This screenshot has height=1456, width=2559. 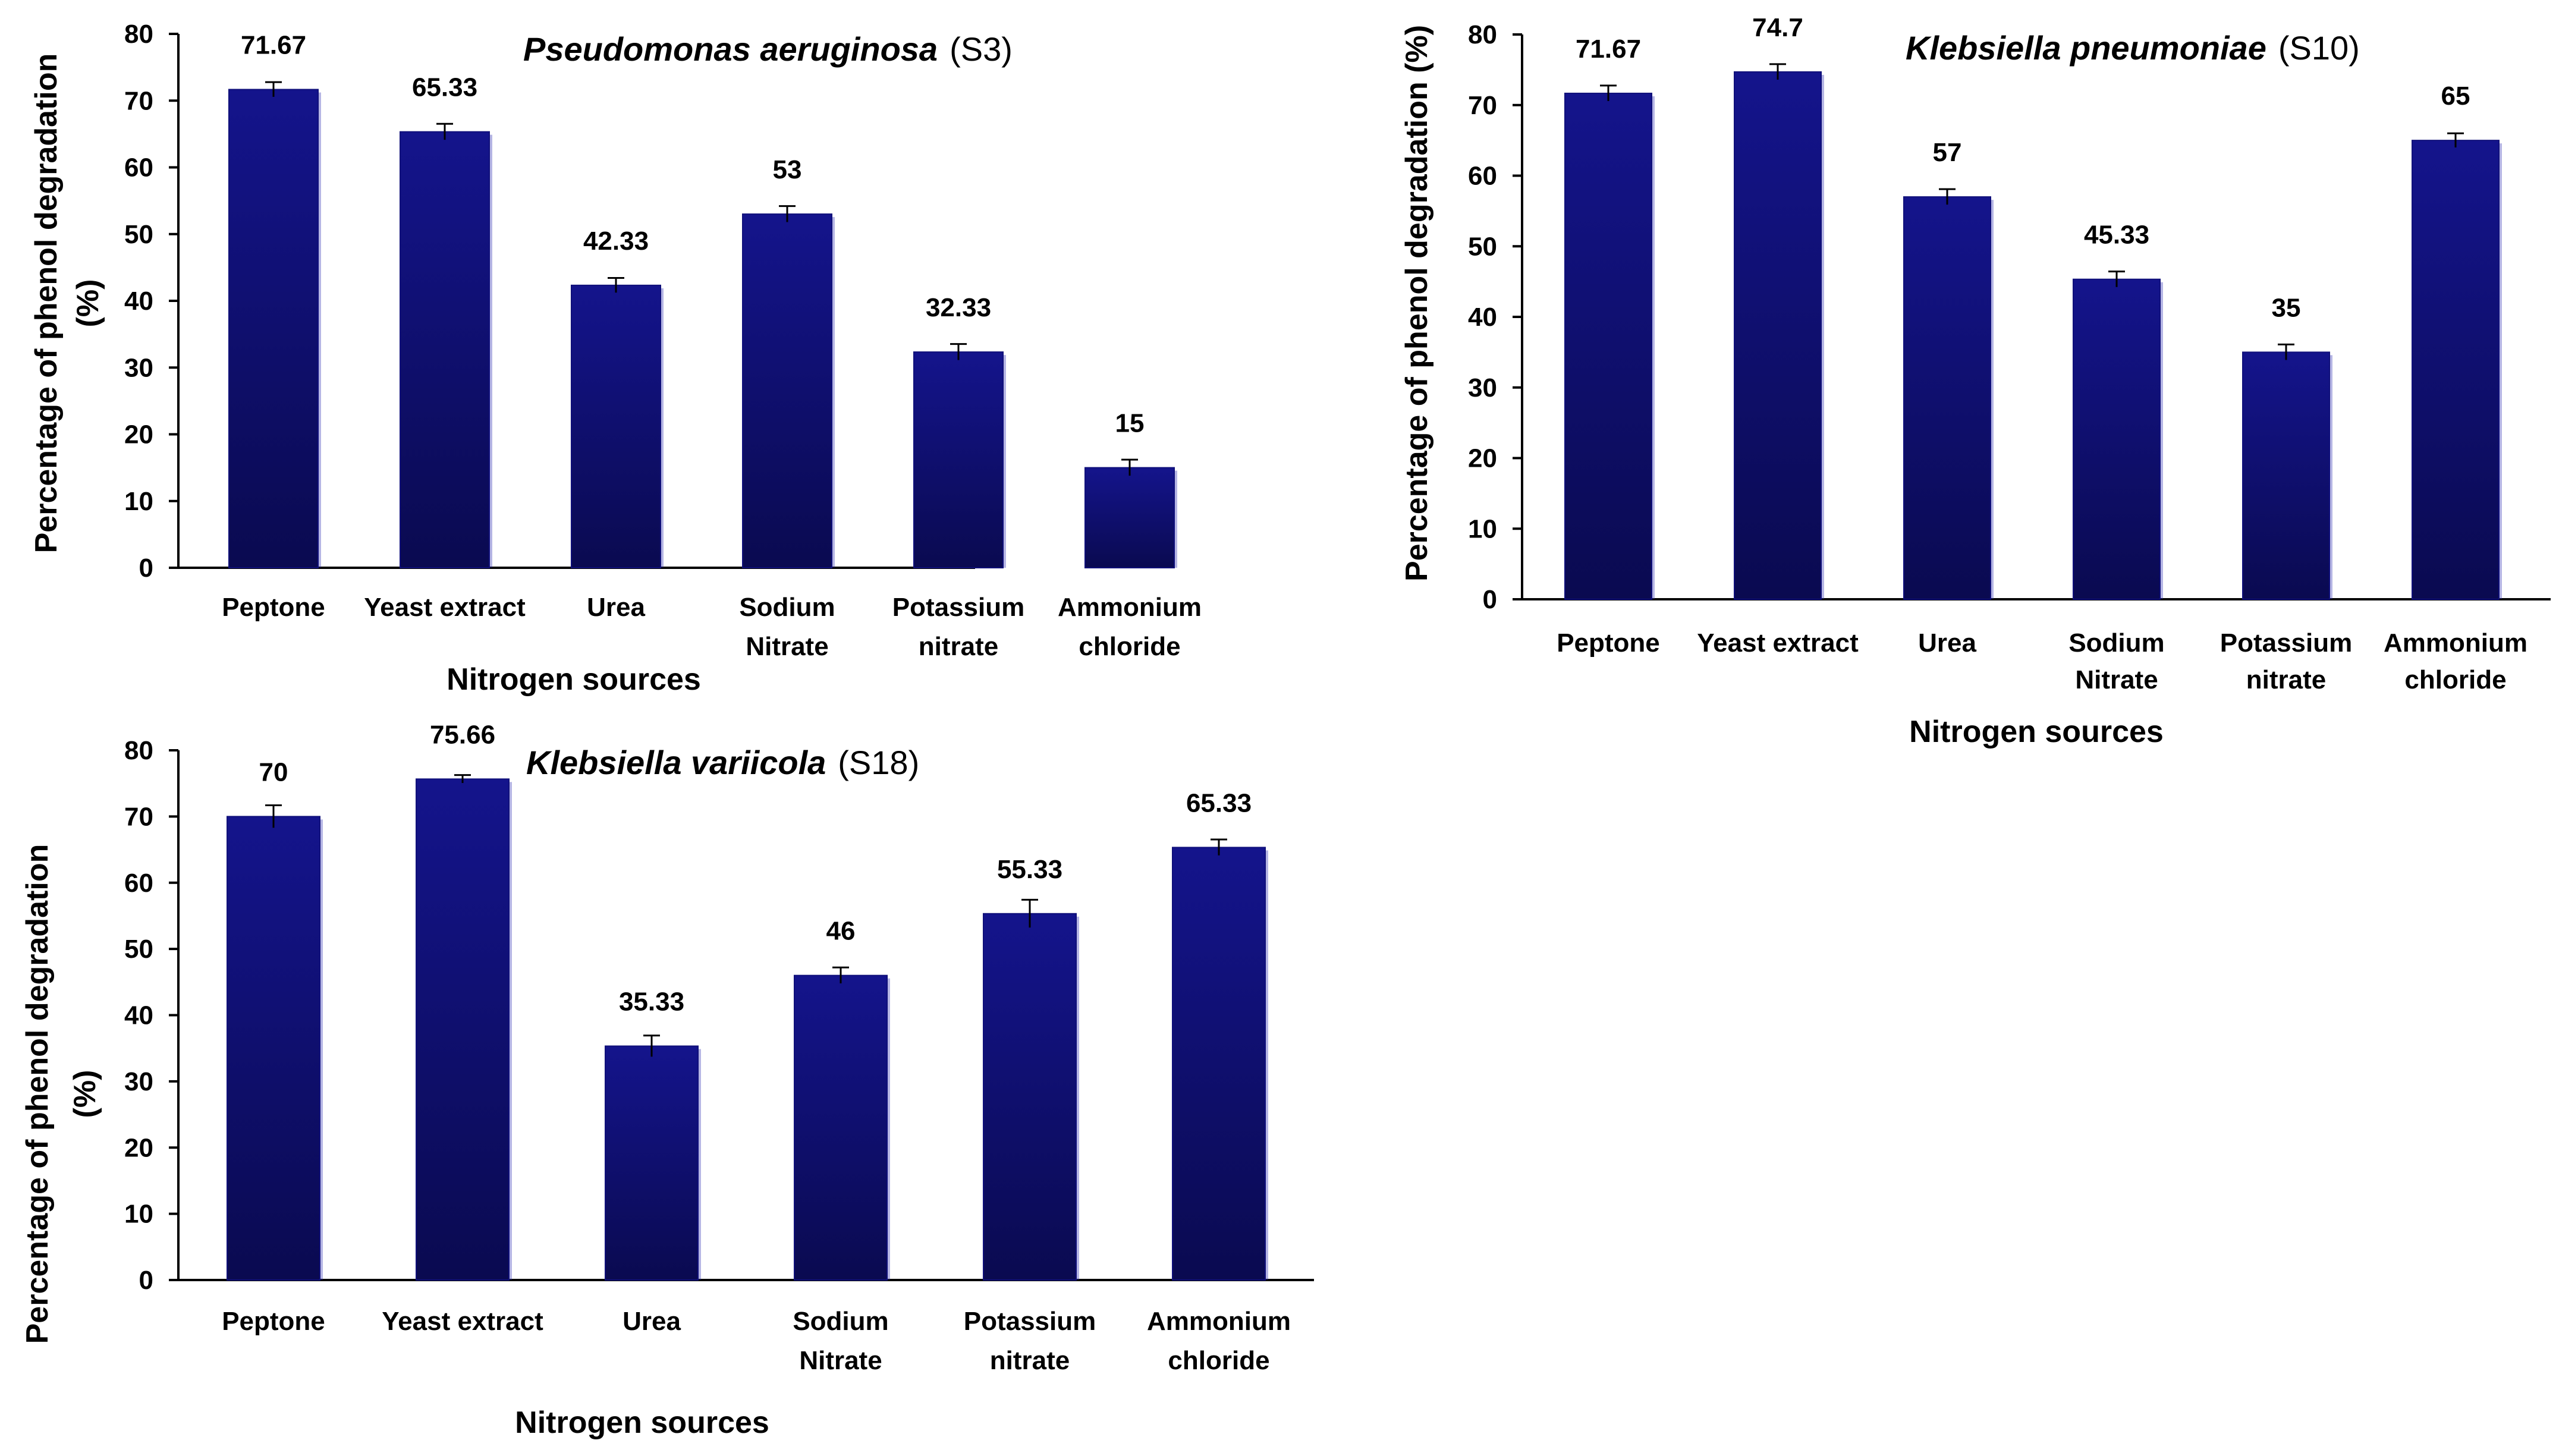 What do you see at coordinates (958, 308) in the screenshot?
I see `data-label: 32.33` at bounding box center [958, 308].